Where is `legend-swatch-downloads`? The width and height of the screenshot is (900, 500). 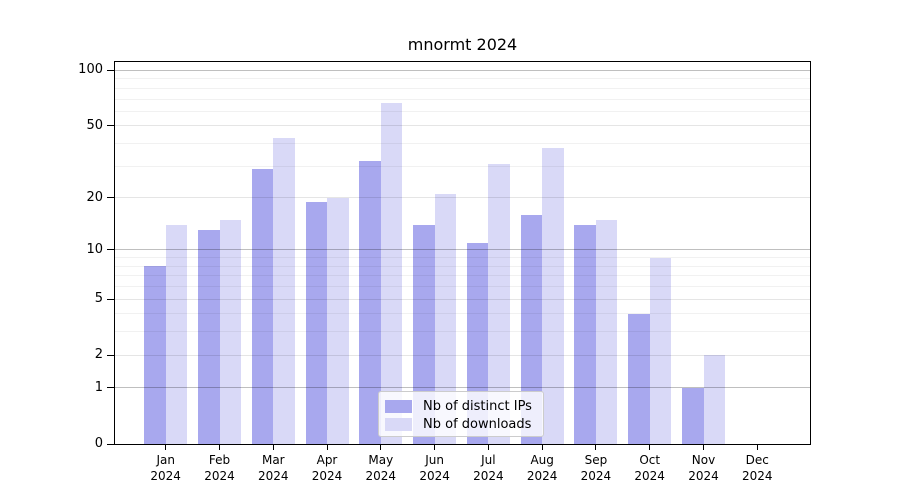 legend-swatch-downloads is located at coordinates (398, 424).